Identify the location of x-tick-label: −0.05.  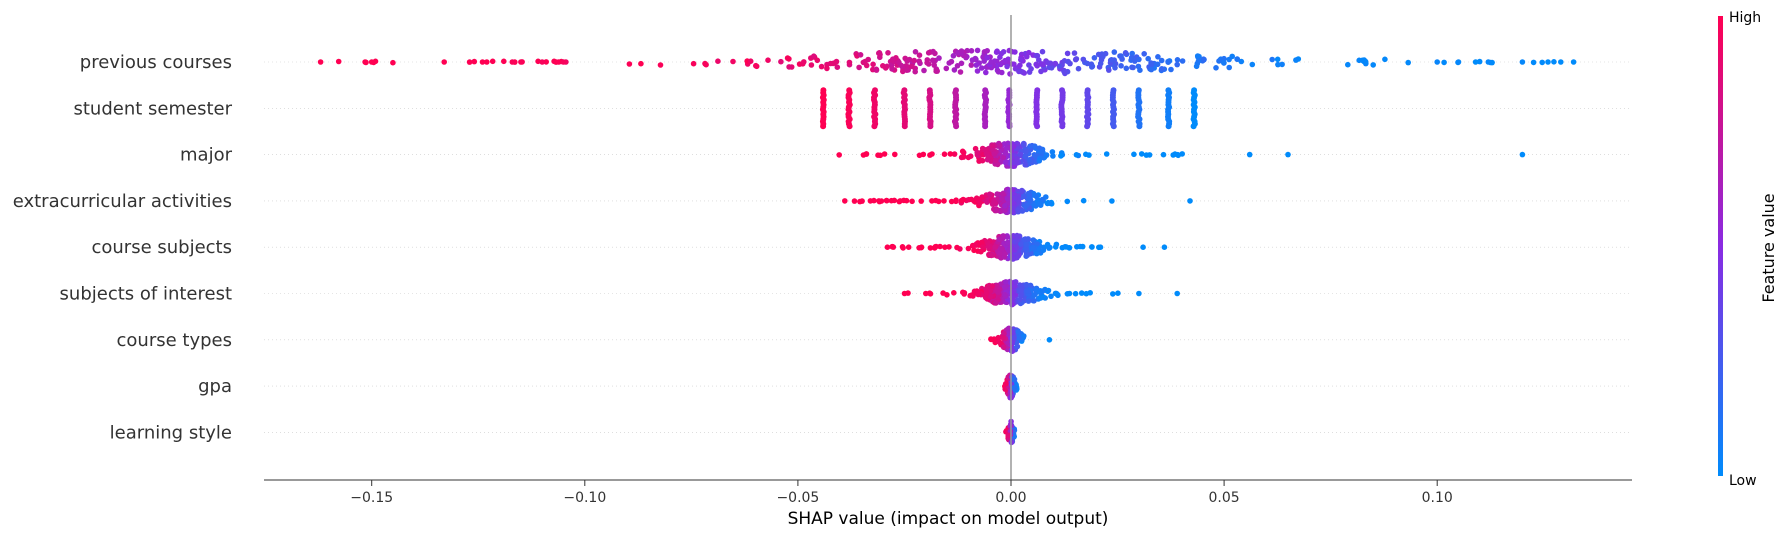
(797, 498).